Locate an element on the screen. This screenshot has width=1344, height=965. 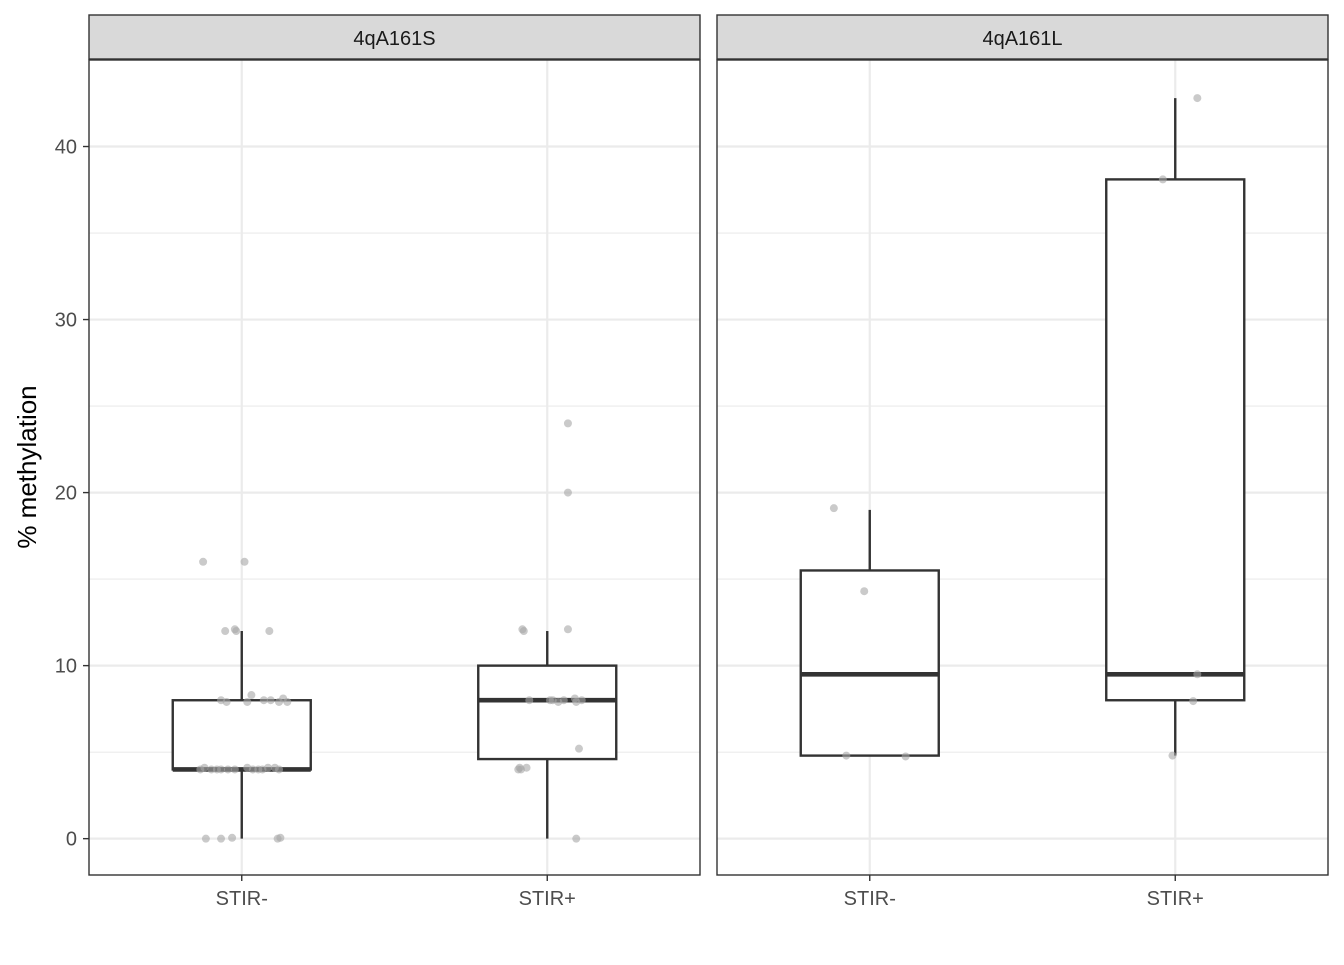
facet-strip-label: 4qA161L is located at coordinates (1022, 39).